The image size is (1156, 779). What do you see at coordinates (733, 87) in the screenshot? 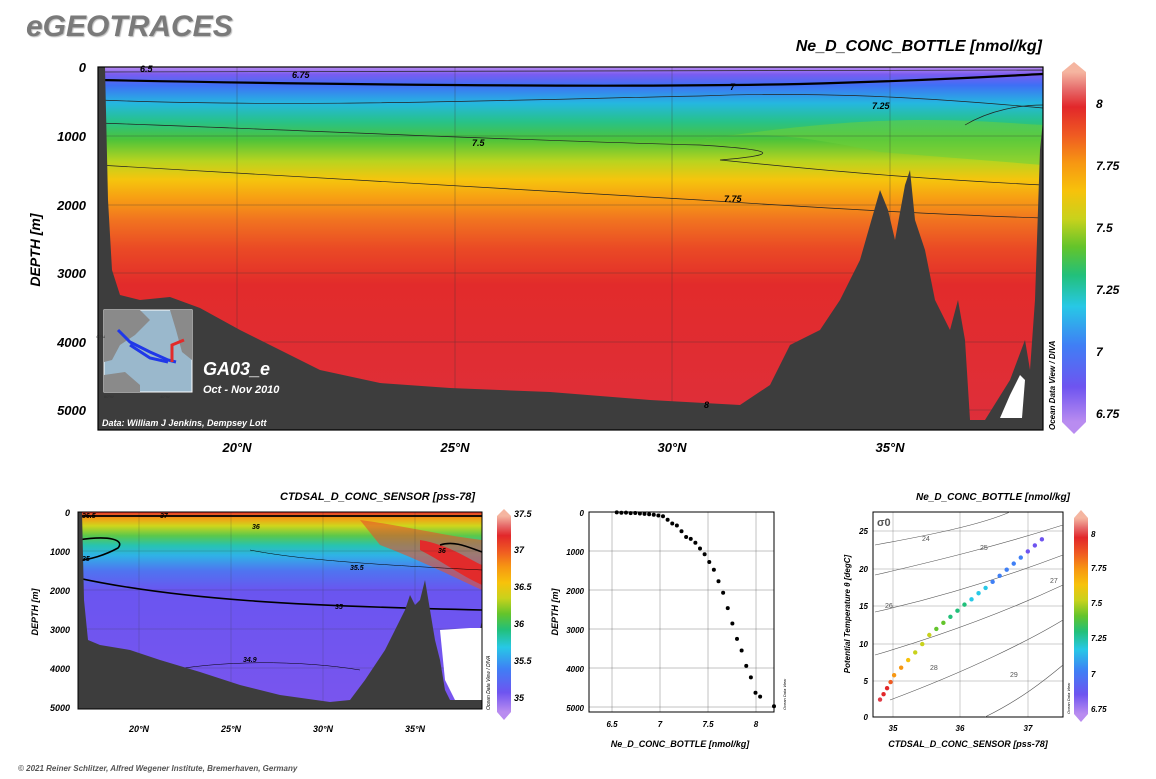
I see `contour-label: 7` at bounding box center [733, 87].